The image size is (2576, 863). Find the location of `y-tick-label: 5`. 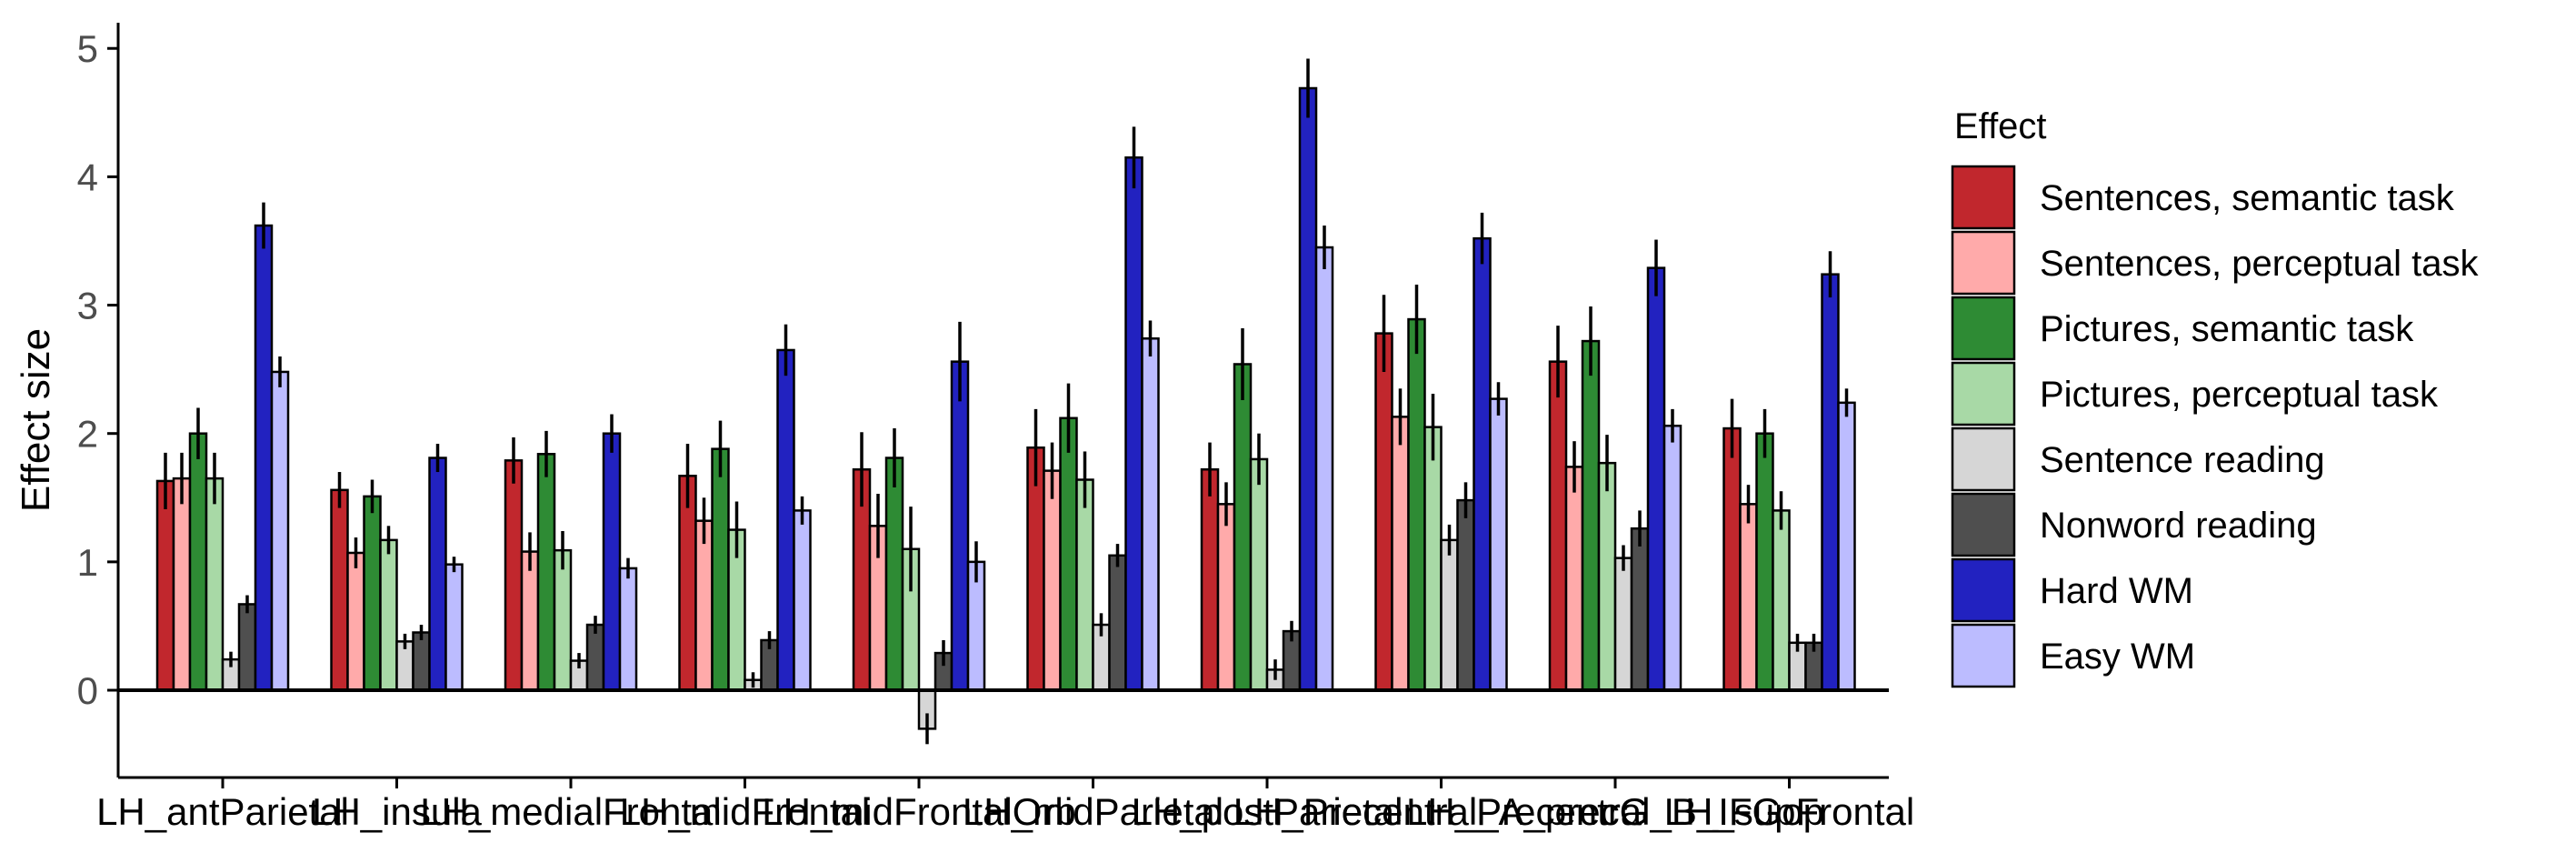

y-tick-label: 5 is located at coordinates (87, 48).